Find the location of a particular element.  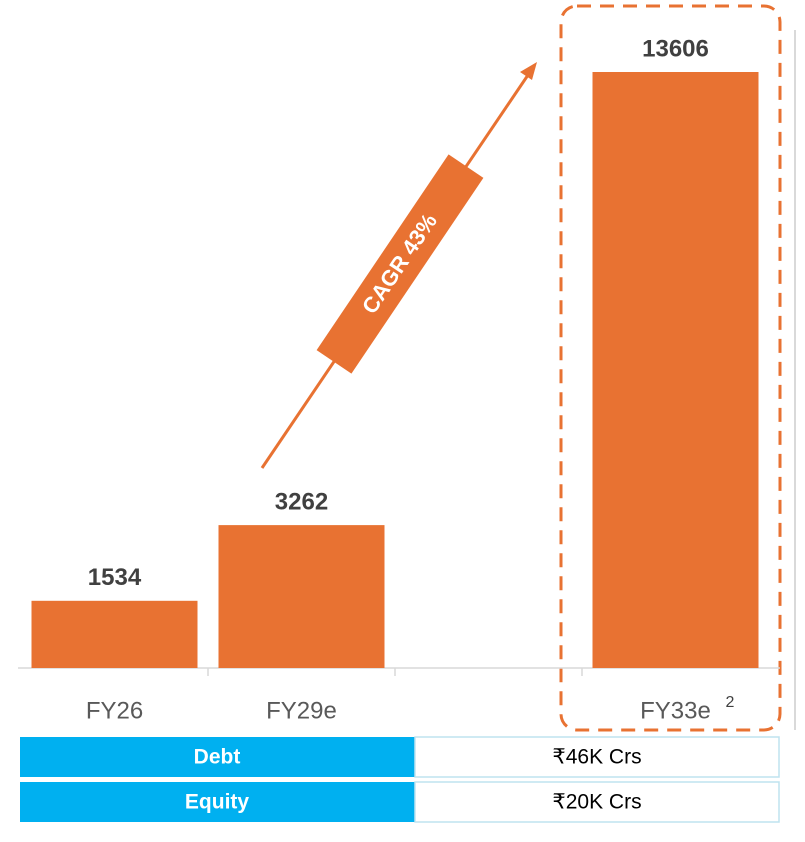

row-label: Equity is located at coordinates (217, 802).